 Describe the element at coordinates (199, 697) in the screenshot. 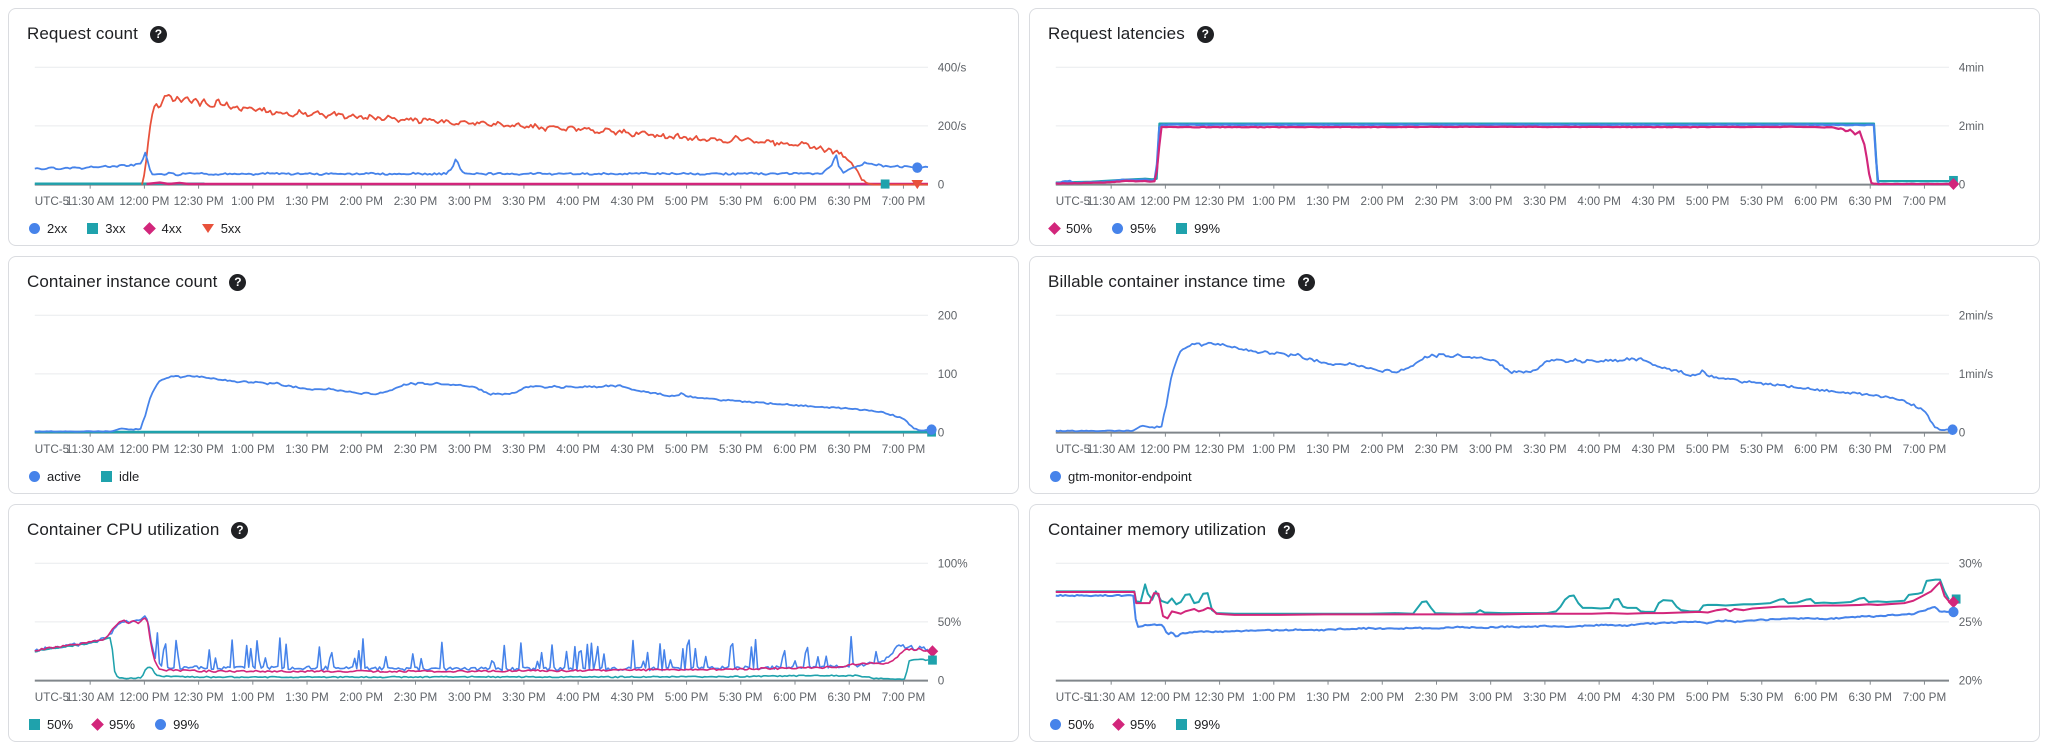

I see `x-axis-label: 12:30 PM` at that location.